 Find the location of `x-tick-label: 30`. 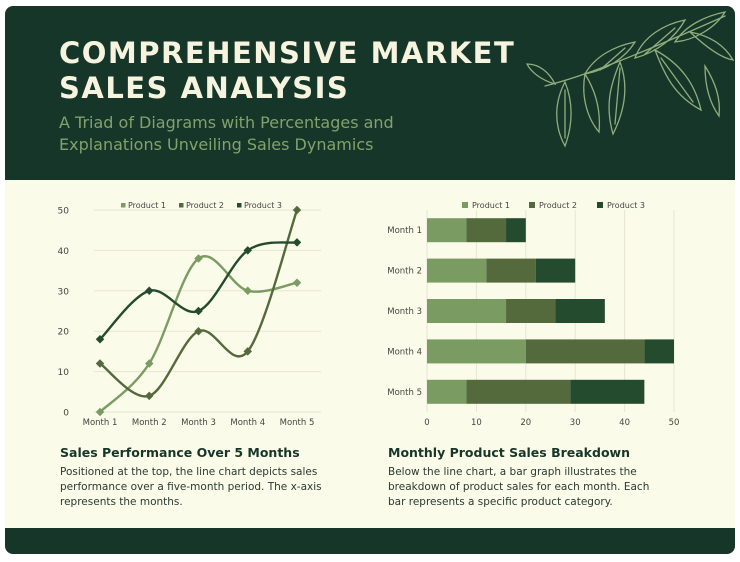

x-tick-label: 30 is located at coordinates (575, 423).